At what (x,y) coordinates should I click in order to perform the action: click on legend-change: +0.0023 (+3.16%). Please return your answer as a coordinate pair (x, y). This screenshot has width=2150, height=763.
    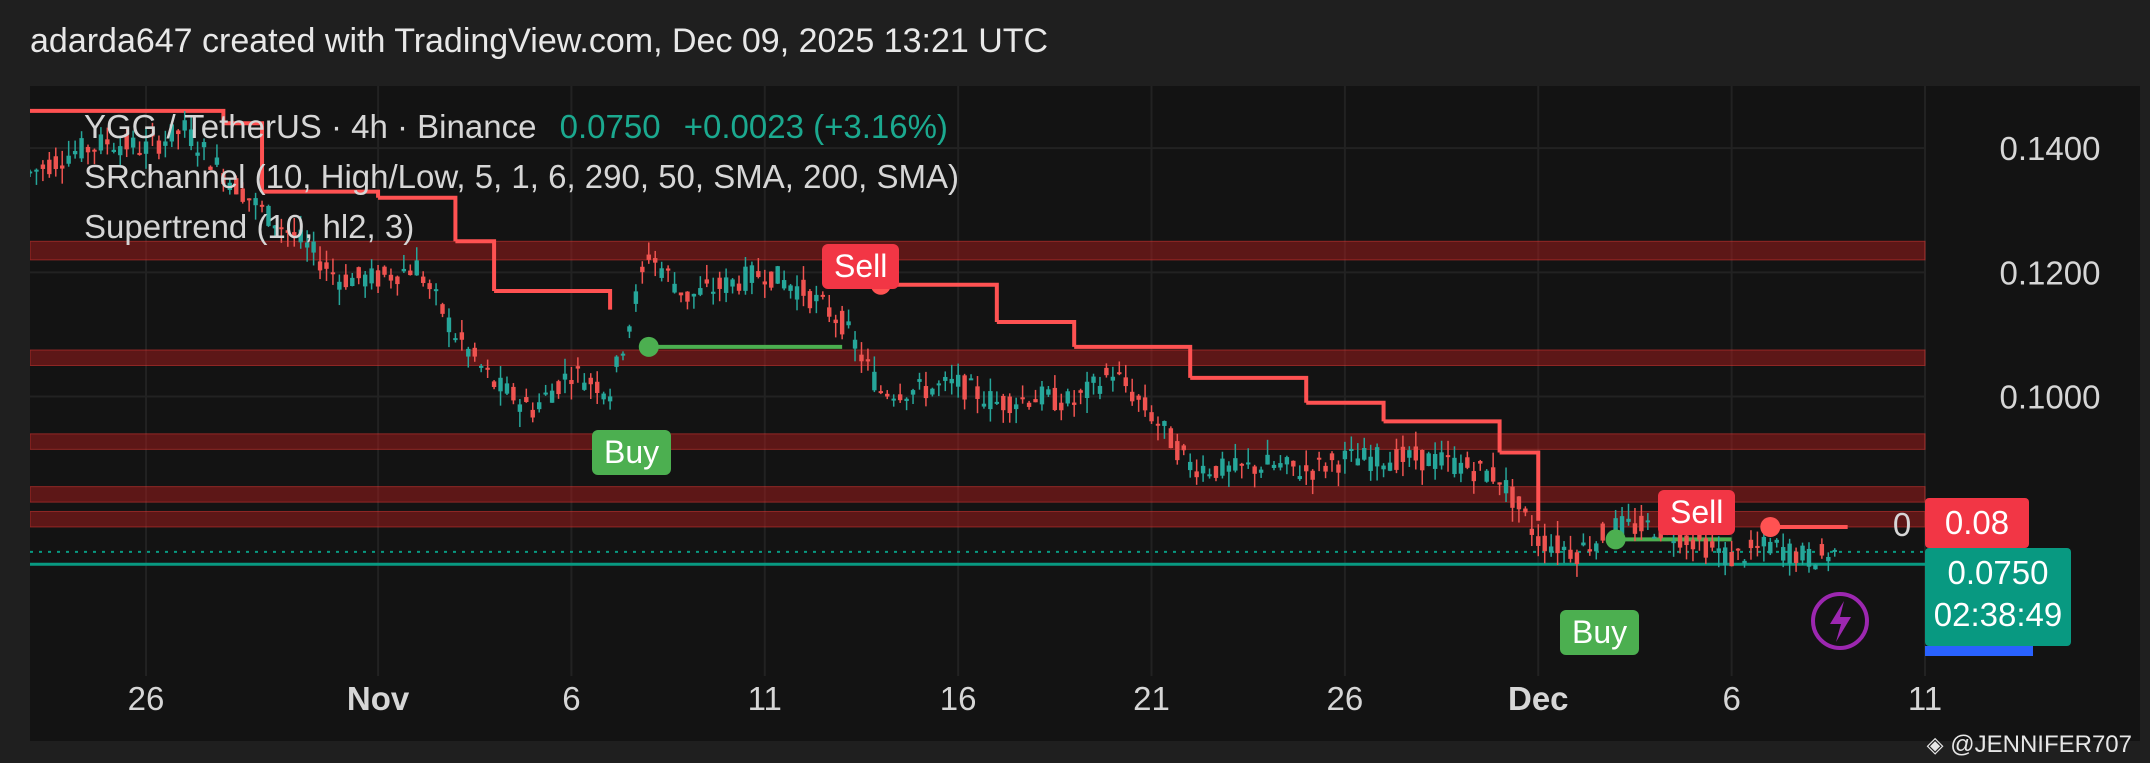
    Looking at the image, I should click on (815, 126).